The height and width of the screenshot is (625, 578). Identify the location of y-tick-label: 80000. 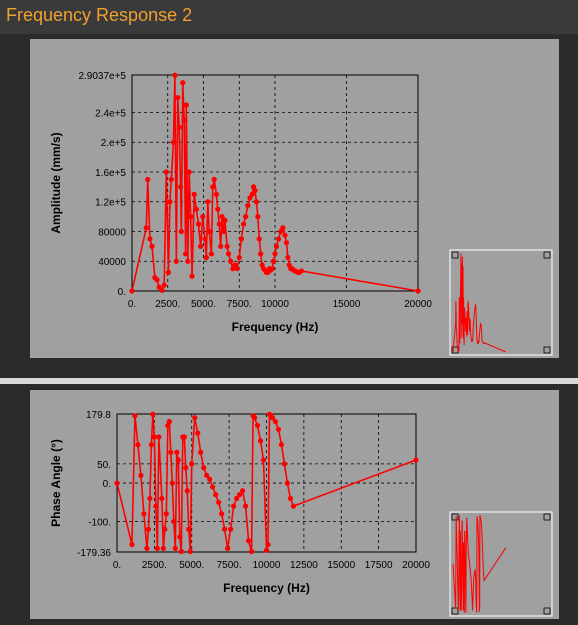
(112, 232).